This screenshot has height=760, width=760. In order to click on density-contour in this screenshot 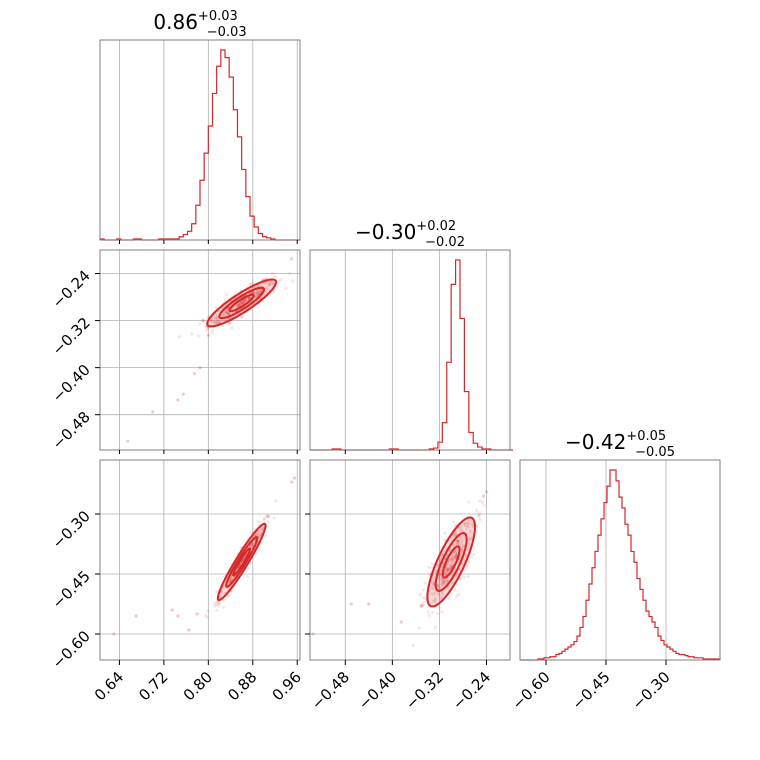, I will do `click(241, 562)`.